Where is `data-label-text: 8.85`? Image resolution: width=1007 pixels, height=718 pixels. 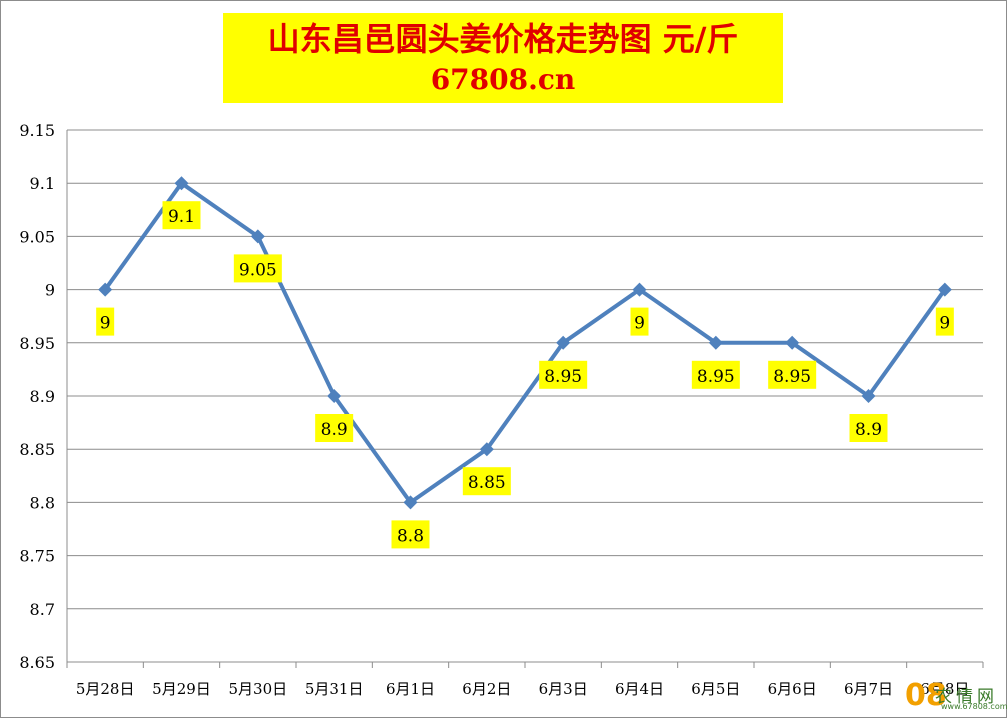 data-label-text: 8.85 is located at coordinates (487, 483).